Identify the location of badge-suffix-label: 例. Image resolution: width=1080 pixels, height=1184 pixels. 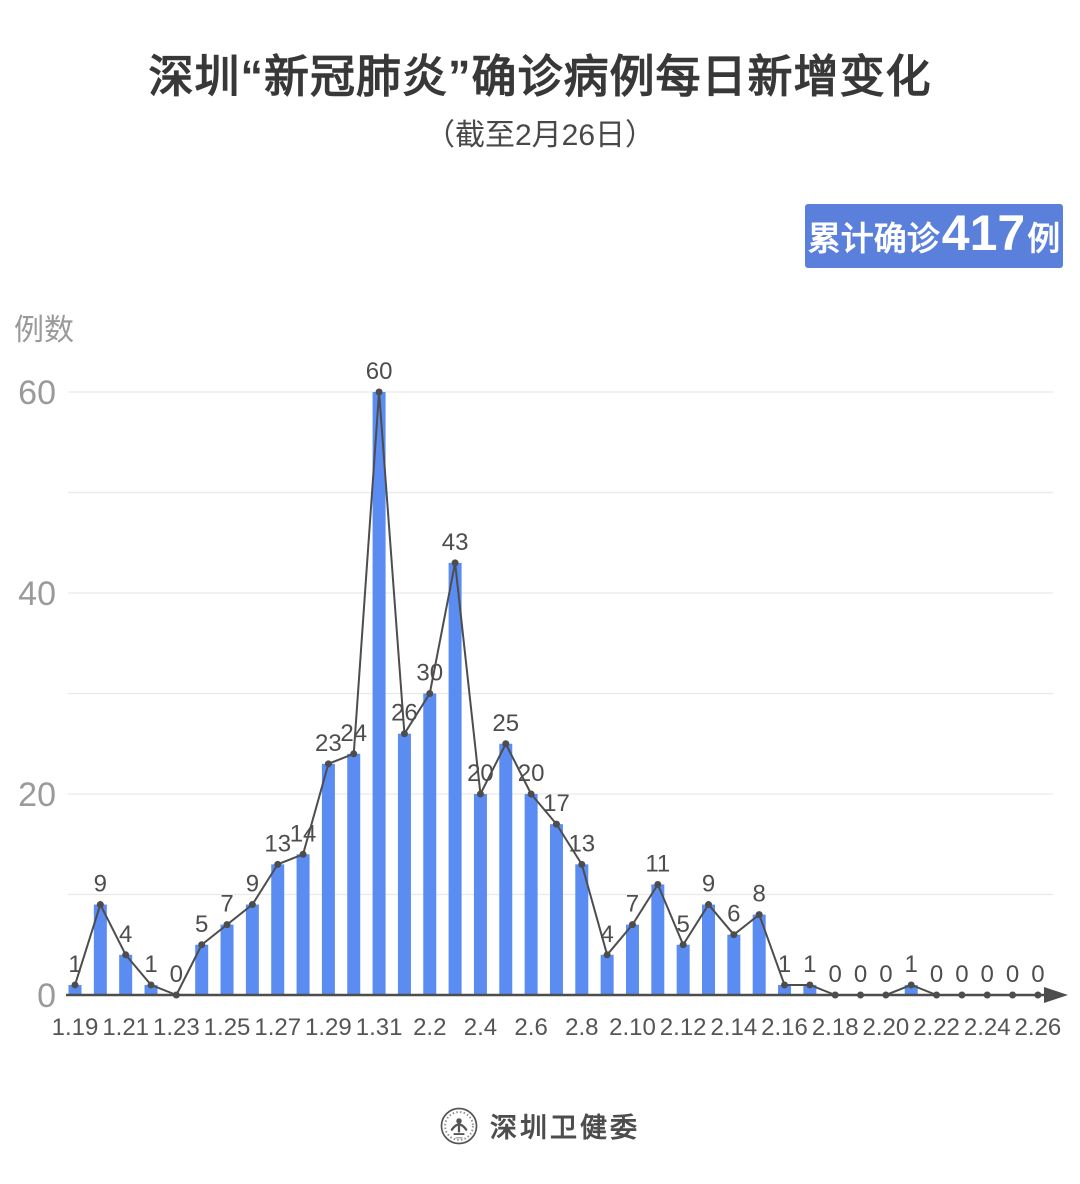
(1044, 238).